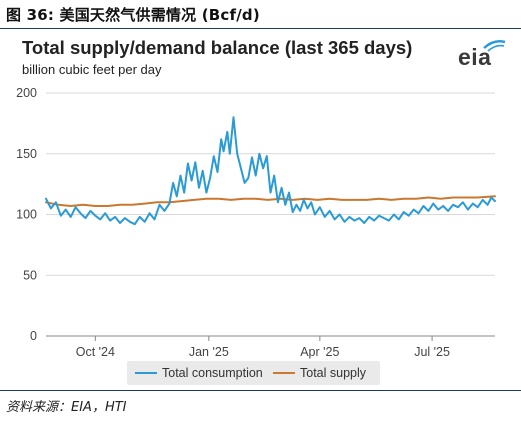 Image resolution: width=521 pixels, height=424 pixels. What do you see at coordinates (92, 69) in the screenshot?
I see `chart-subtitle: billion cubic feet per day` at bounding box center [92, 69].